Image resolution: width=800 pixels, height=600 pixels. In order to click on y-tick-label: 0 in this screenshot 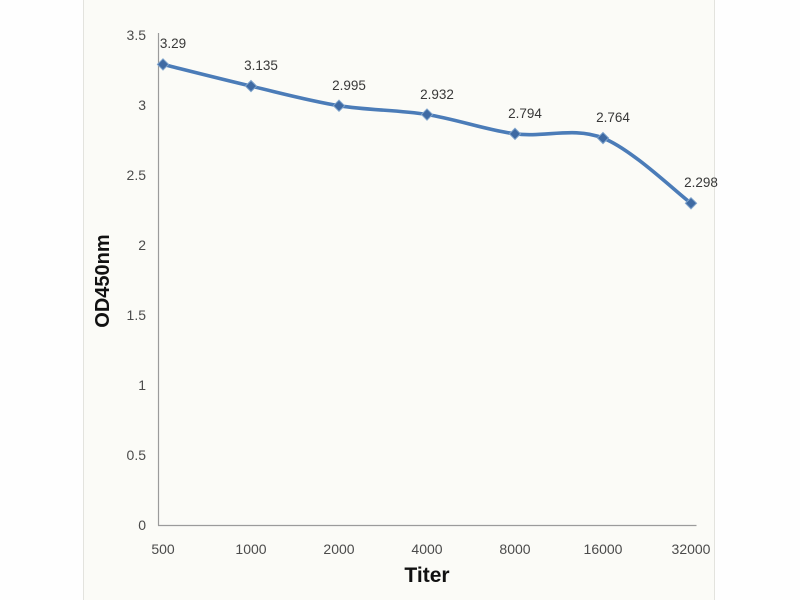, I will do `click(142, 525)`.